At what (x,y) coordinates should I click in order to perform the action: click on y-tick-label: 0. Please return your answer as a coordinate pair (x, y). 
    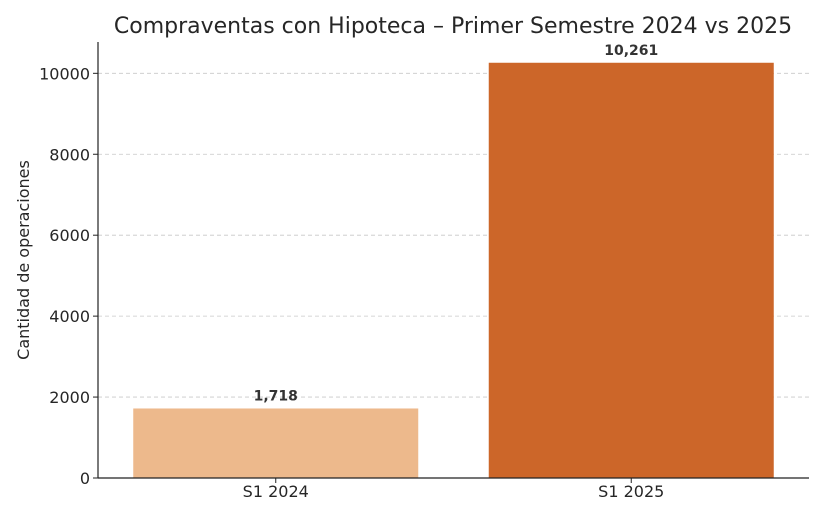
    Looking at the image, I should click on (85, 478).